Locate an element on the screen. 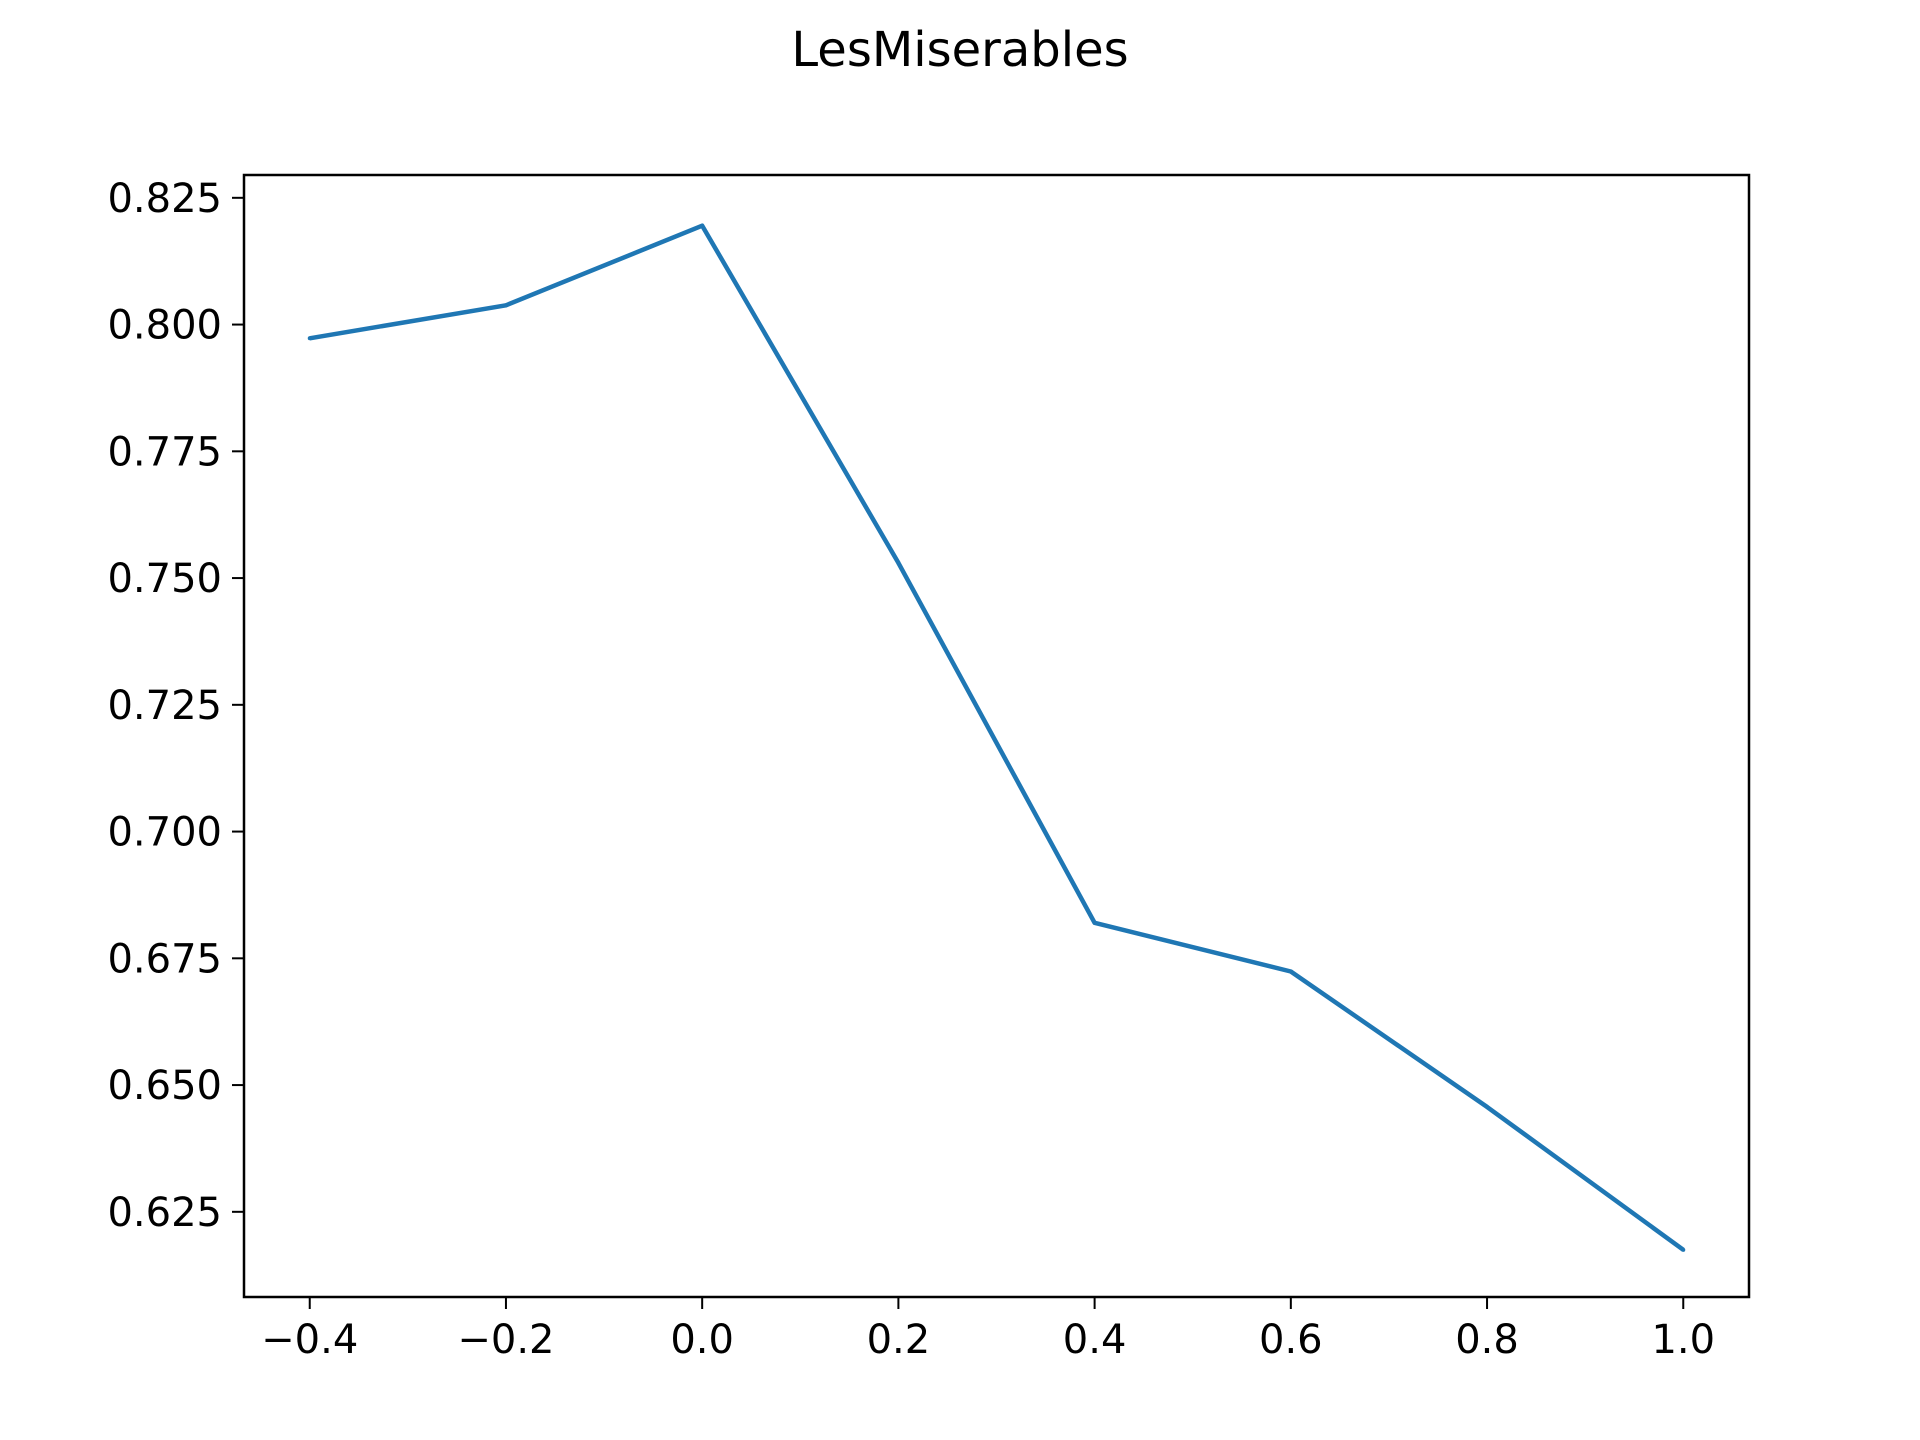  y-tick-label: 0.725 is located at coordinates (164, 706).